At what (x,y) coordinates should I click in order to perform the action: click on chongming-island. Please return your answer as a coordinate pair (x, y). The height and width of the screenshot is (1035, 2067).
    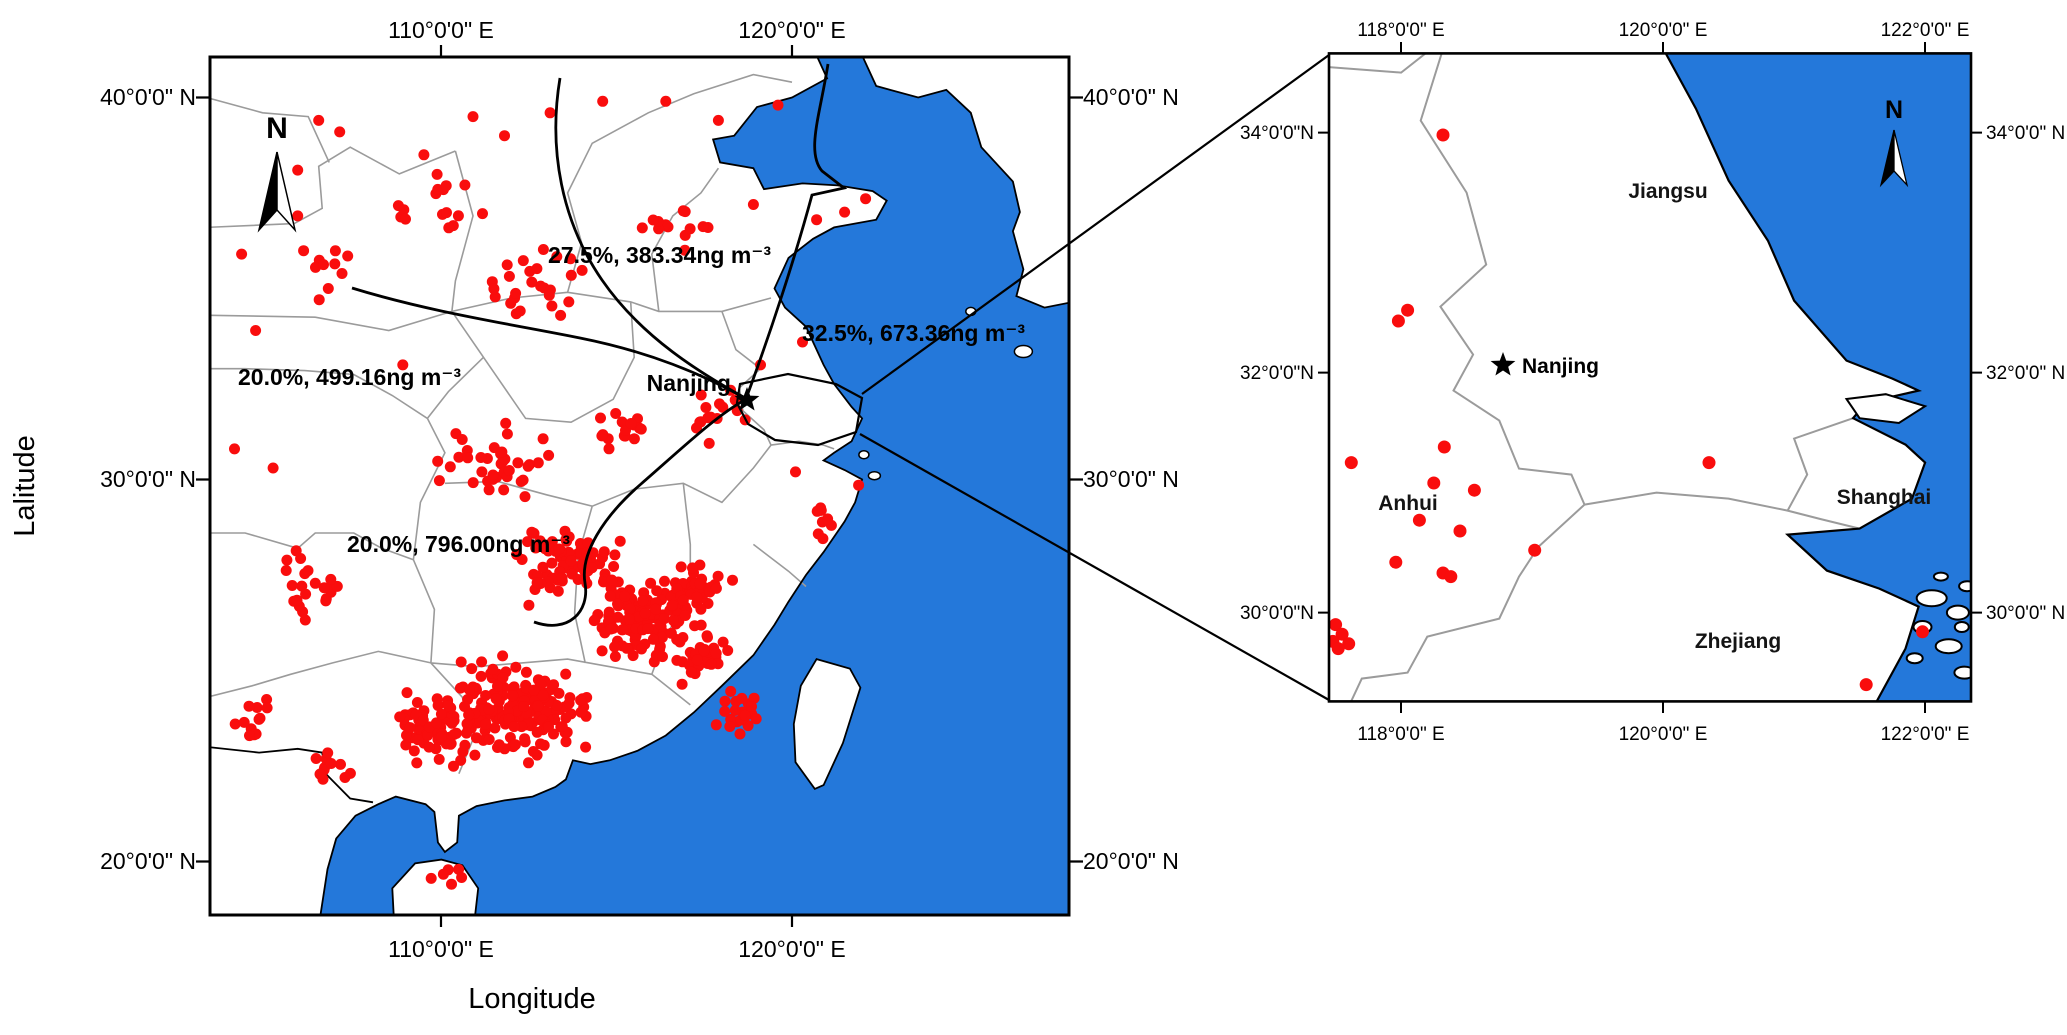
    Looking at the image, I should click on (1886, 409).